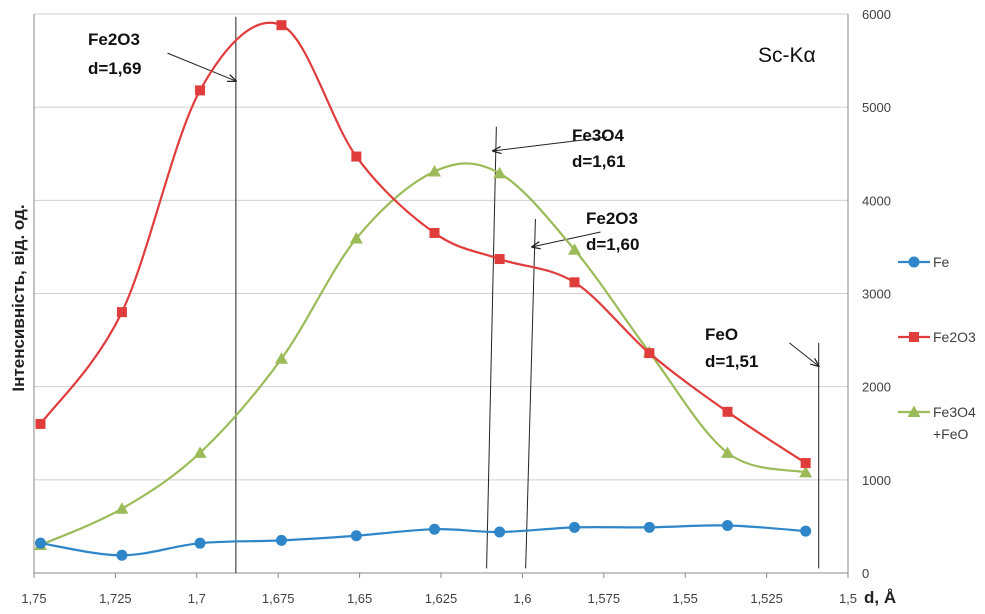 Image resolution: width=985 pixels, height=614 pixels. Describe the element at coordinates (441, 598) in the screenshot. I see `x-tick-label: 1,625` at that location.